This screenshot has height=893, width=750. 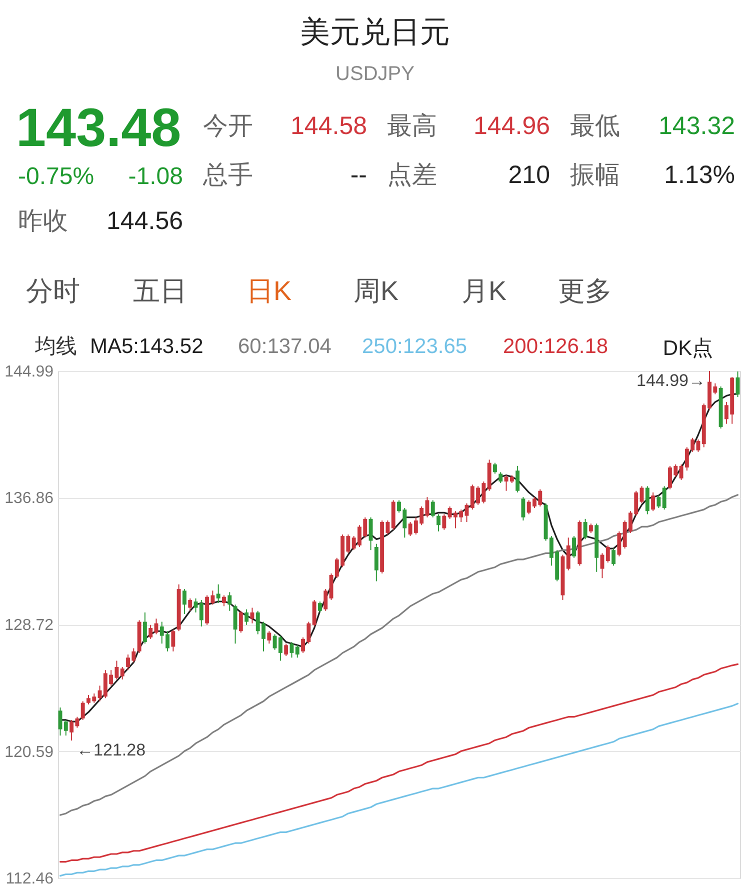 What do you see at coordinates (99, 128) in the screenshot?
I see `text: 143.48` at bounding box center [99, 128].